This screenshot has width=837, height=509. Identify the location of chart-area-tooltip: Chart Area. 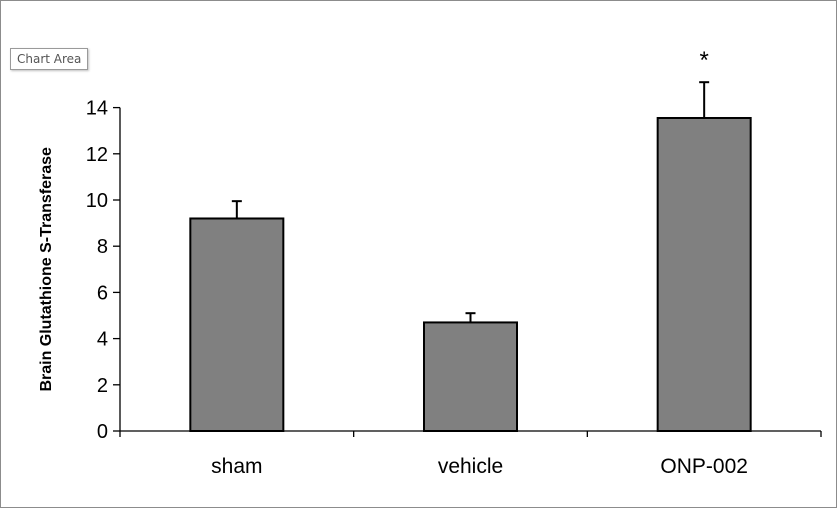
(49, 59).